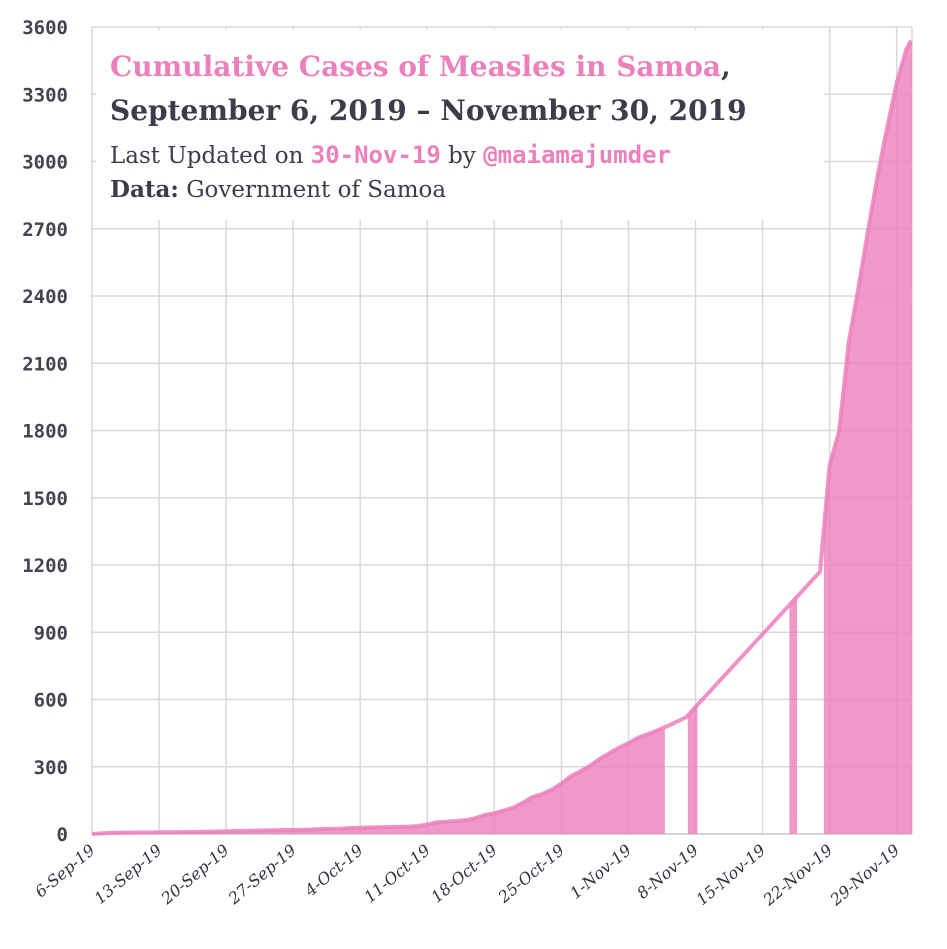 This screenshot has height=949, width=947. I want to click on y-tick-label: 1800, so click(45, 432).